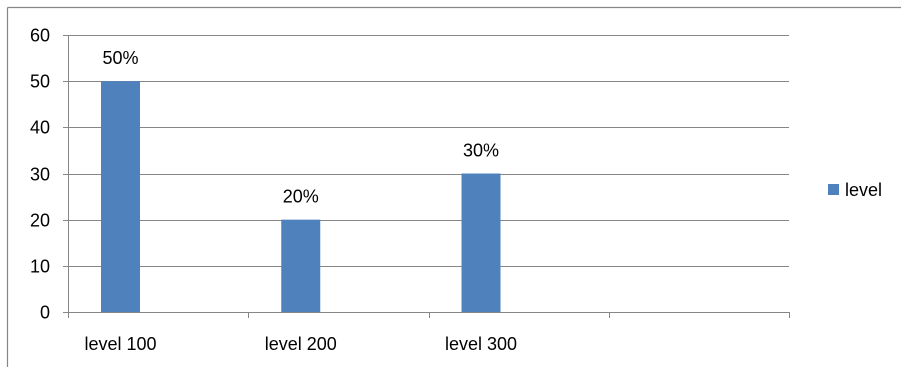 The image size is (901, 367). What do you see at coordinates (833, 189) in the screenshot?
I see `legend-swatch` at bounding box center [833, 189].